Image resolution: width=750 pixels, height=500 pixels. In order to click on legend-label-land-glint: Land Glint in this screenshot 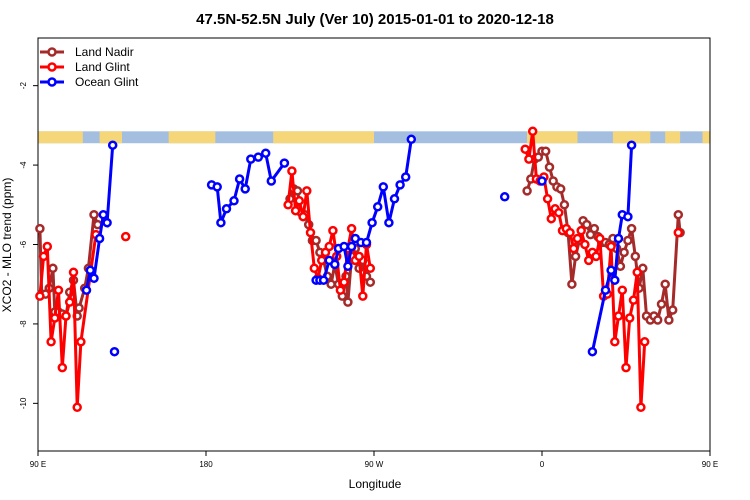, I will do `click(102, 67)`.